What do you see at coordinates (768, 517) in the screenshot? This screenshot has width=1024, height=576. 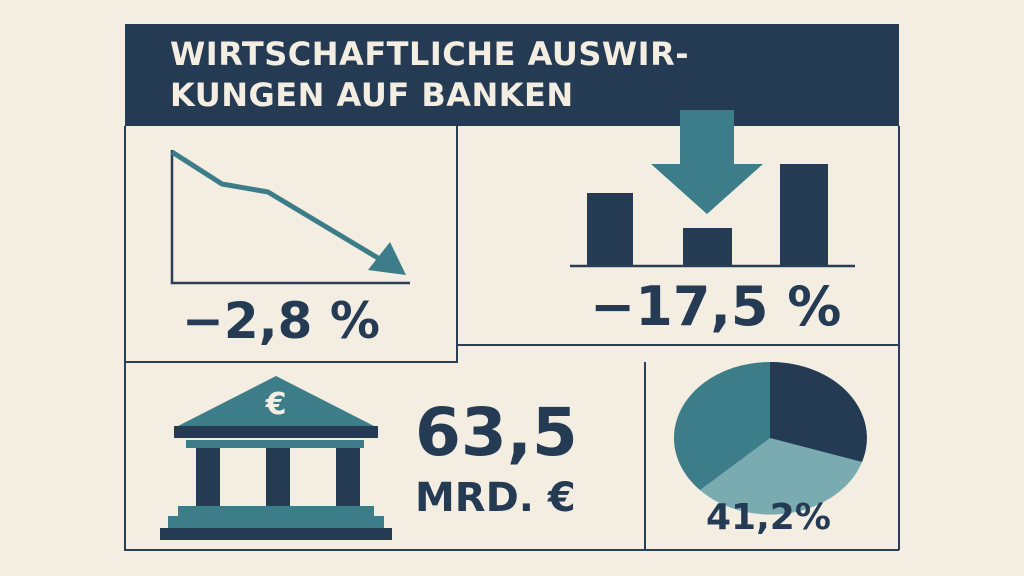 I see `pie-value: 41,2%` at bounding box center [768, 517].